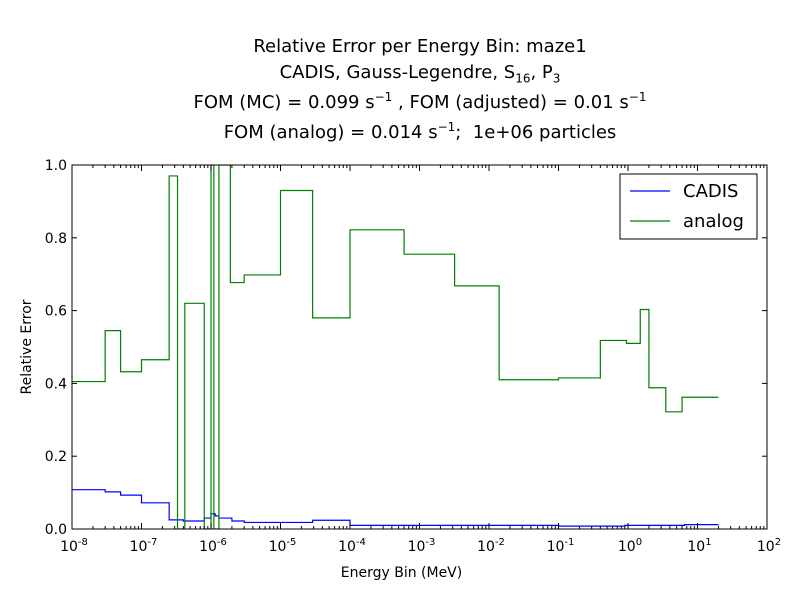  I want to click on x-tick-label: 10⁻⁴, so click(352, 546).